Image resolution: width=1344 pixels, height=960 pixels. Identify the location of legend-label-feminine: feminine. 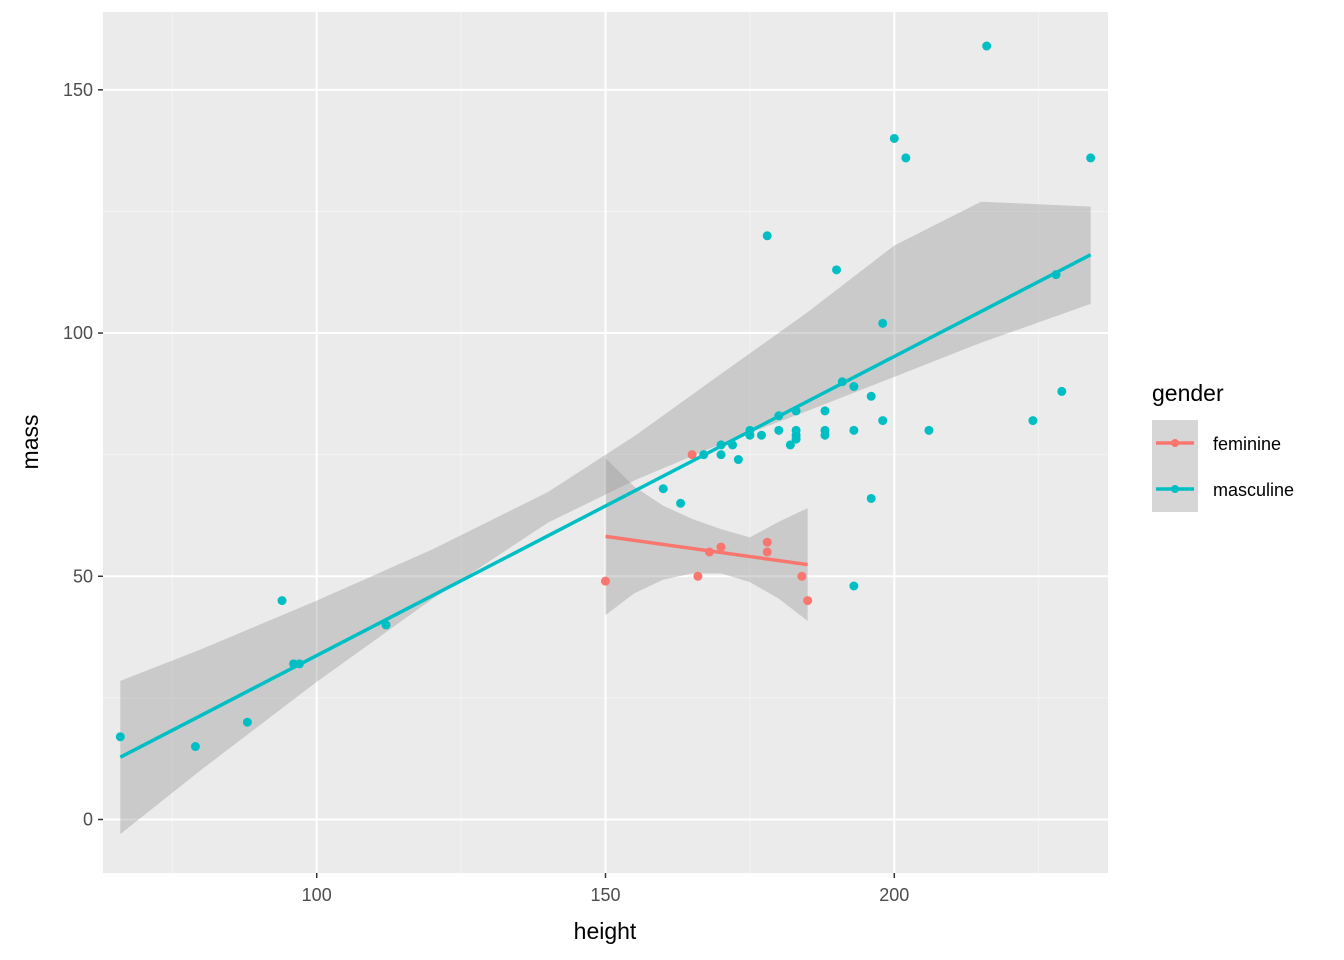
(1247, 444).